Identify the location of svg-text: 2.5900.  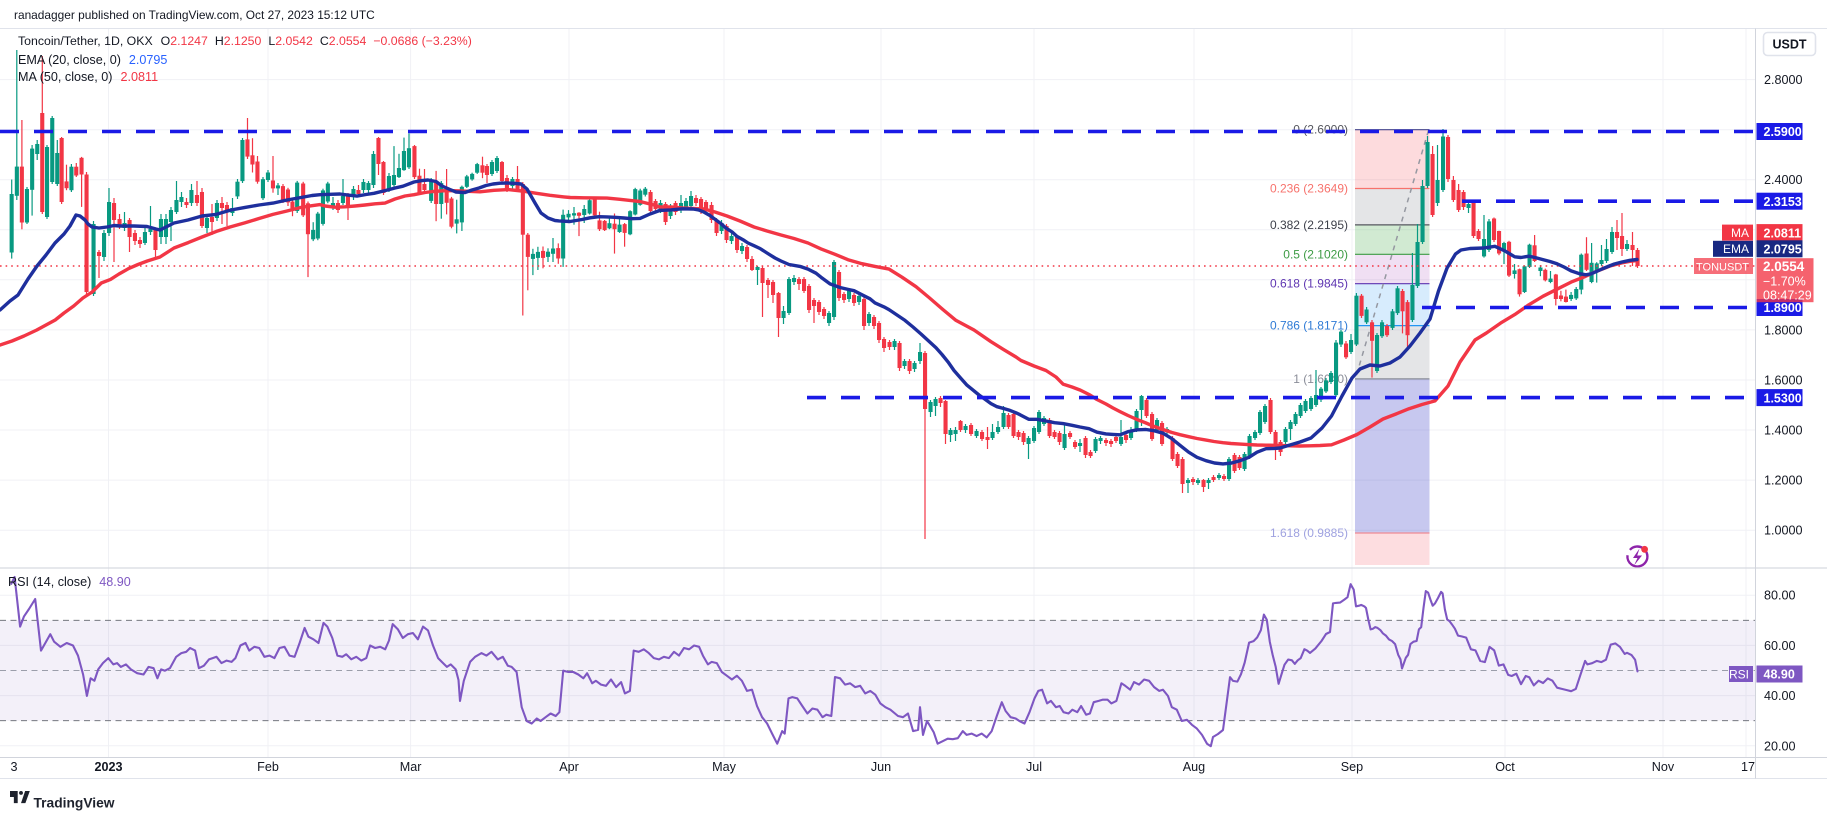
(1783, 132).